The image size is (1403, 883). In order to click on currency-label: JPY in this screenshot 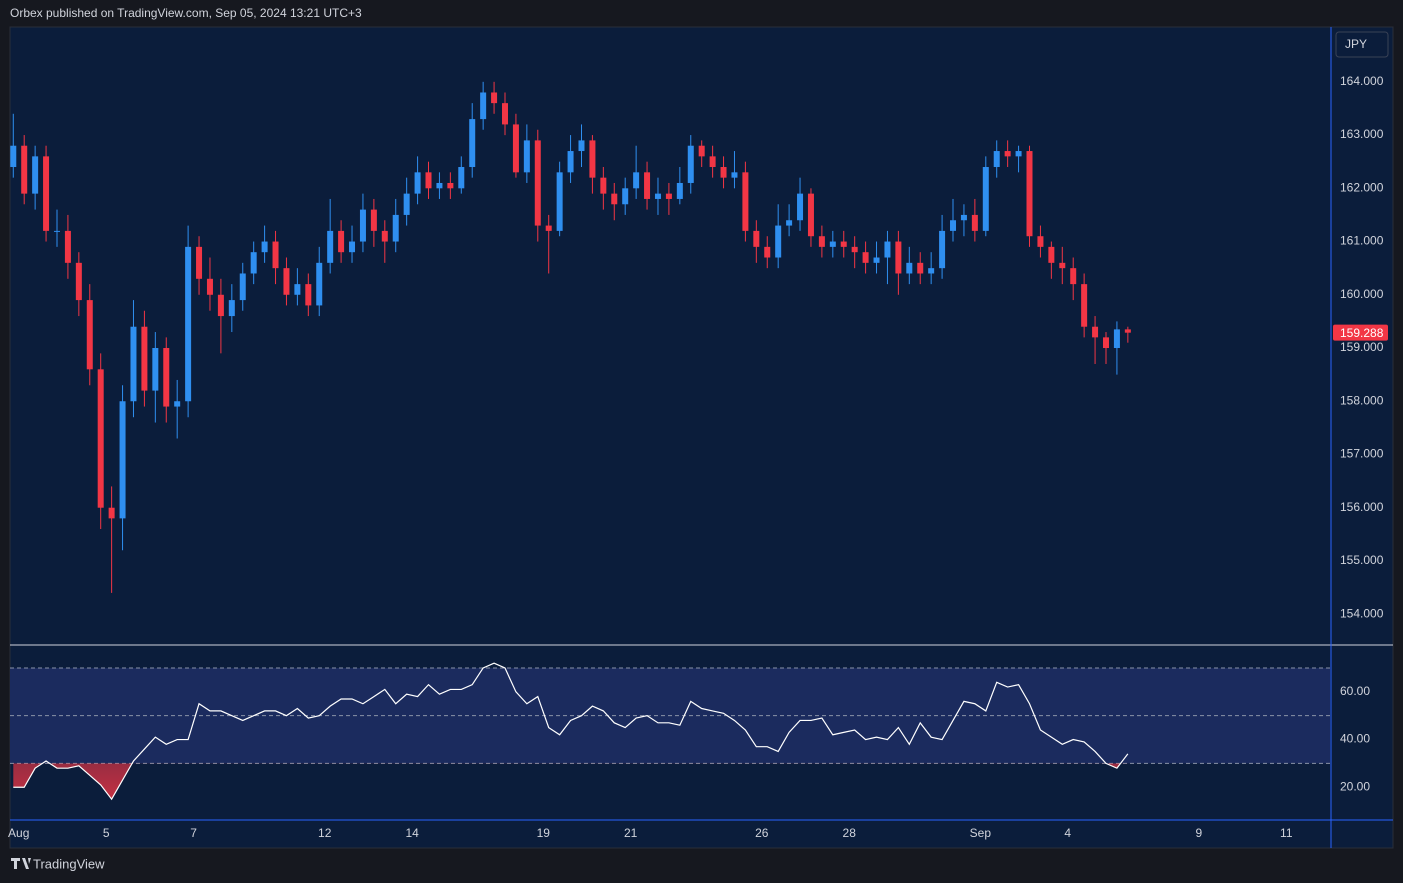, I will do `click(1356, 44)`.